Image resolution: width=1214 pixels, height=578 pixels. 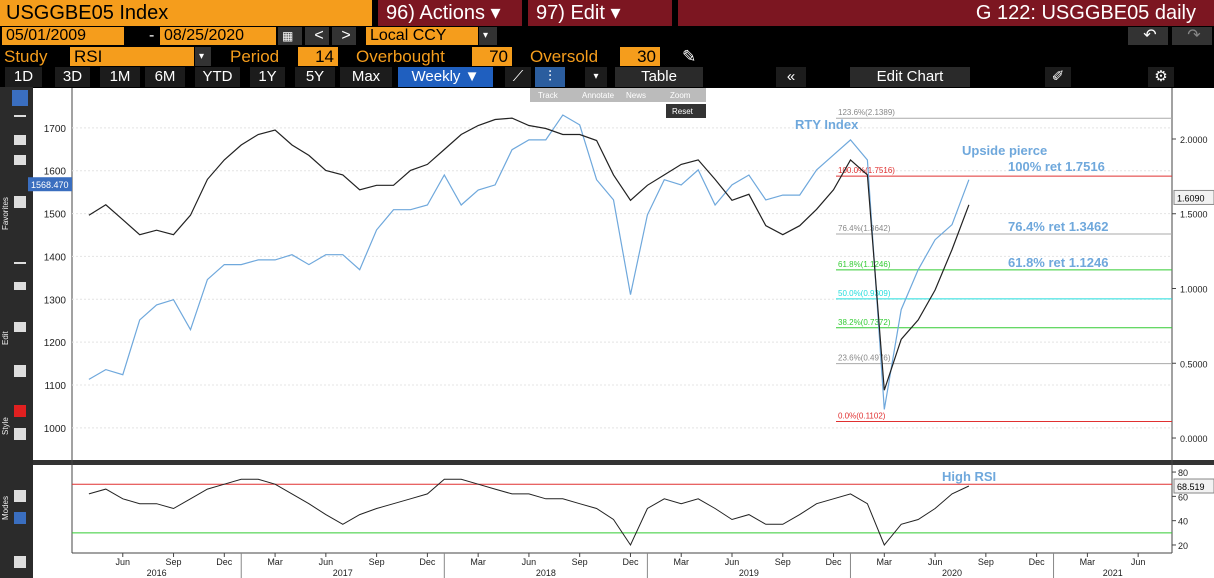 I want to click on chart-dropdown: ▾, so click(x=596, y=77).